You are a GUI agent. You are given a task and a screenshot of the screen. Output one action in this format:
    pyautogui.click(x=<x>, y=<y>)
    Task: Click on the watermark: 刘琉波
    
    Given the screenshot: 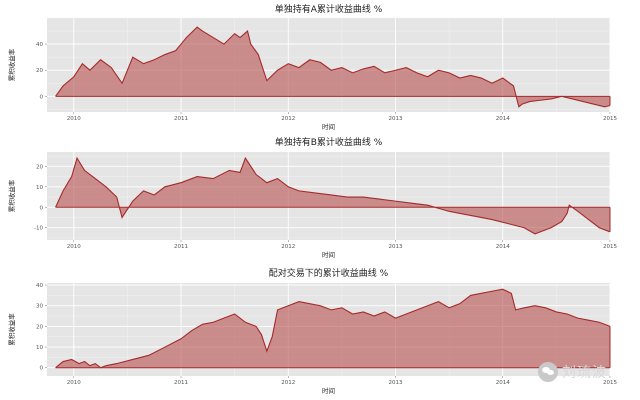 What is the action you would take?
    pyautogui.click(x=588, y=372)
    